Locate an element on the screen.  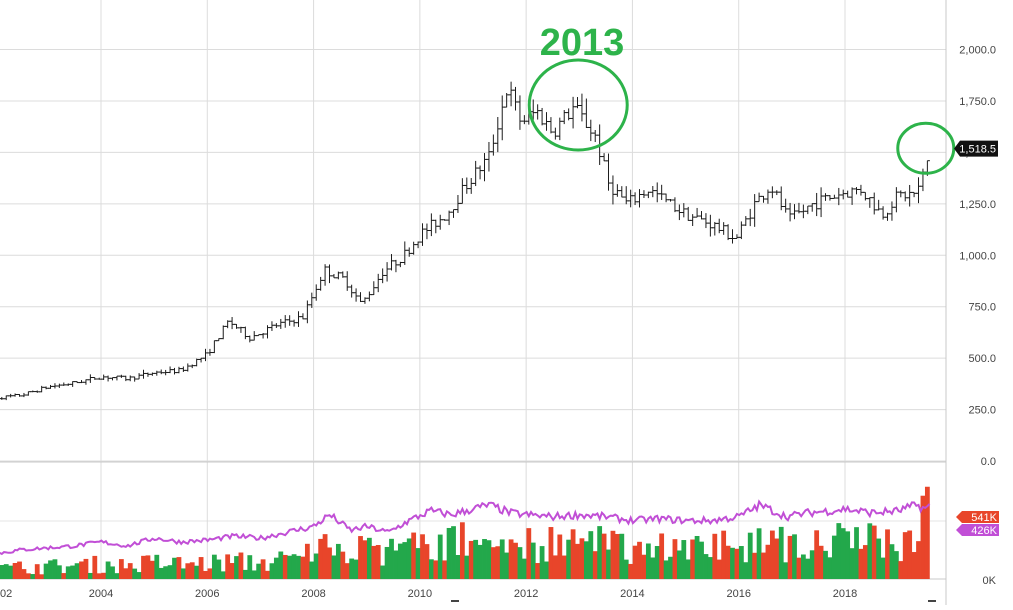
price-tick-label: 500.0 is located at coordinates (982, 359).